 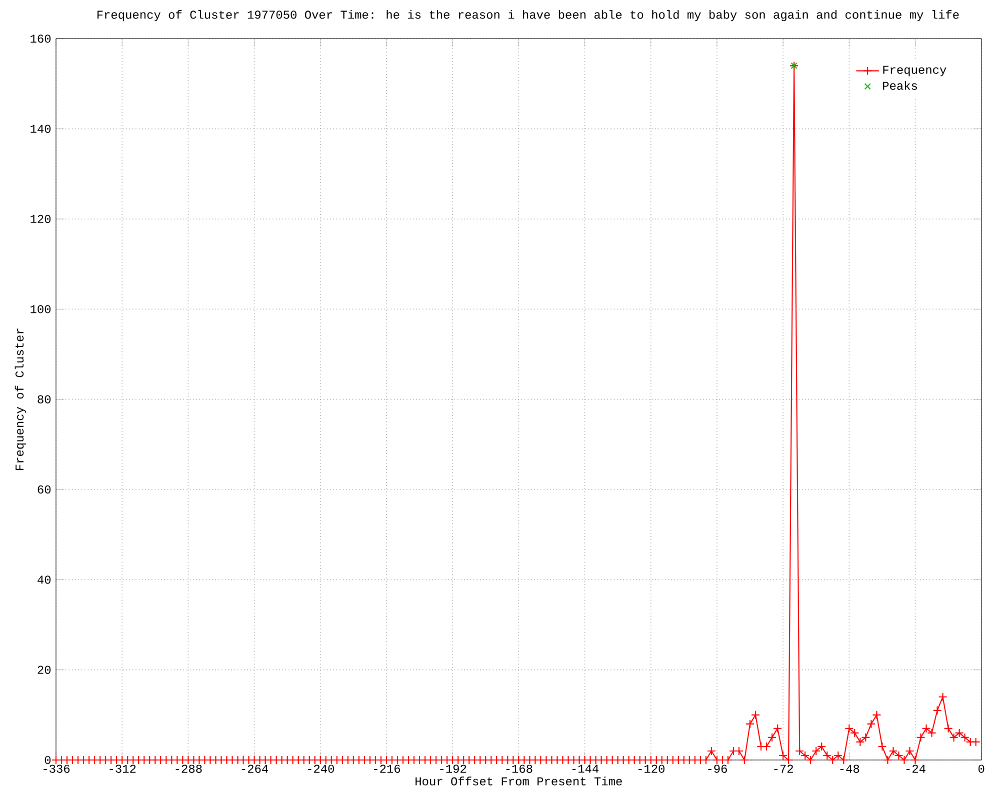 What do you see at coordinates (387, 768) in the screenshot?
I see `x-tick-label: -216` at bounding box center [387, 768].